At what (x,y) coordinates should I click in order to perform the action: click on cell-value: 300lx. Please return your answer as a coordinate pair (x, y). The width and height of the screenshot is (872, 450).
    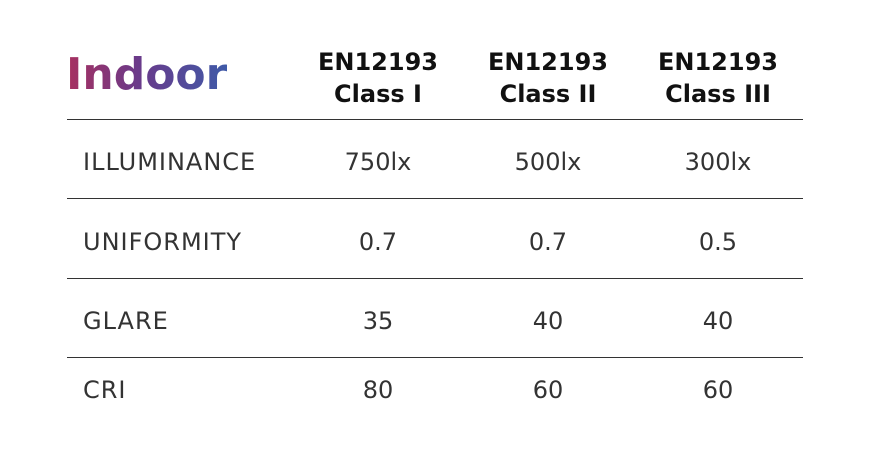
    Looking at the image, I should click on (718, 162).